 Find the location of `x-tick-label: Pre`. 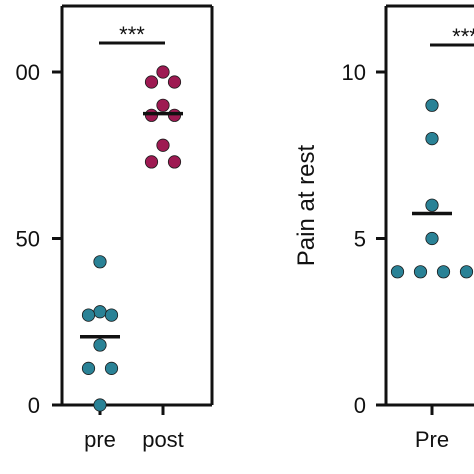

x-tick-label: Pre is located at coordinates (432, 439).